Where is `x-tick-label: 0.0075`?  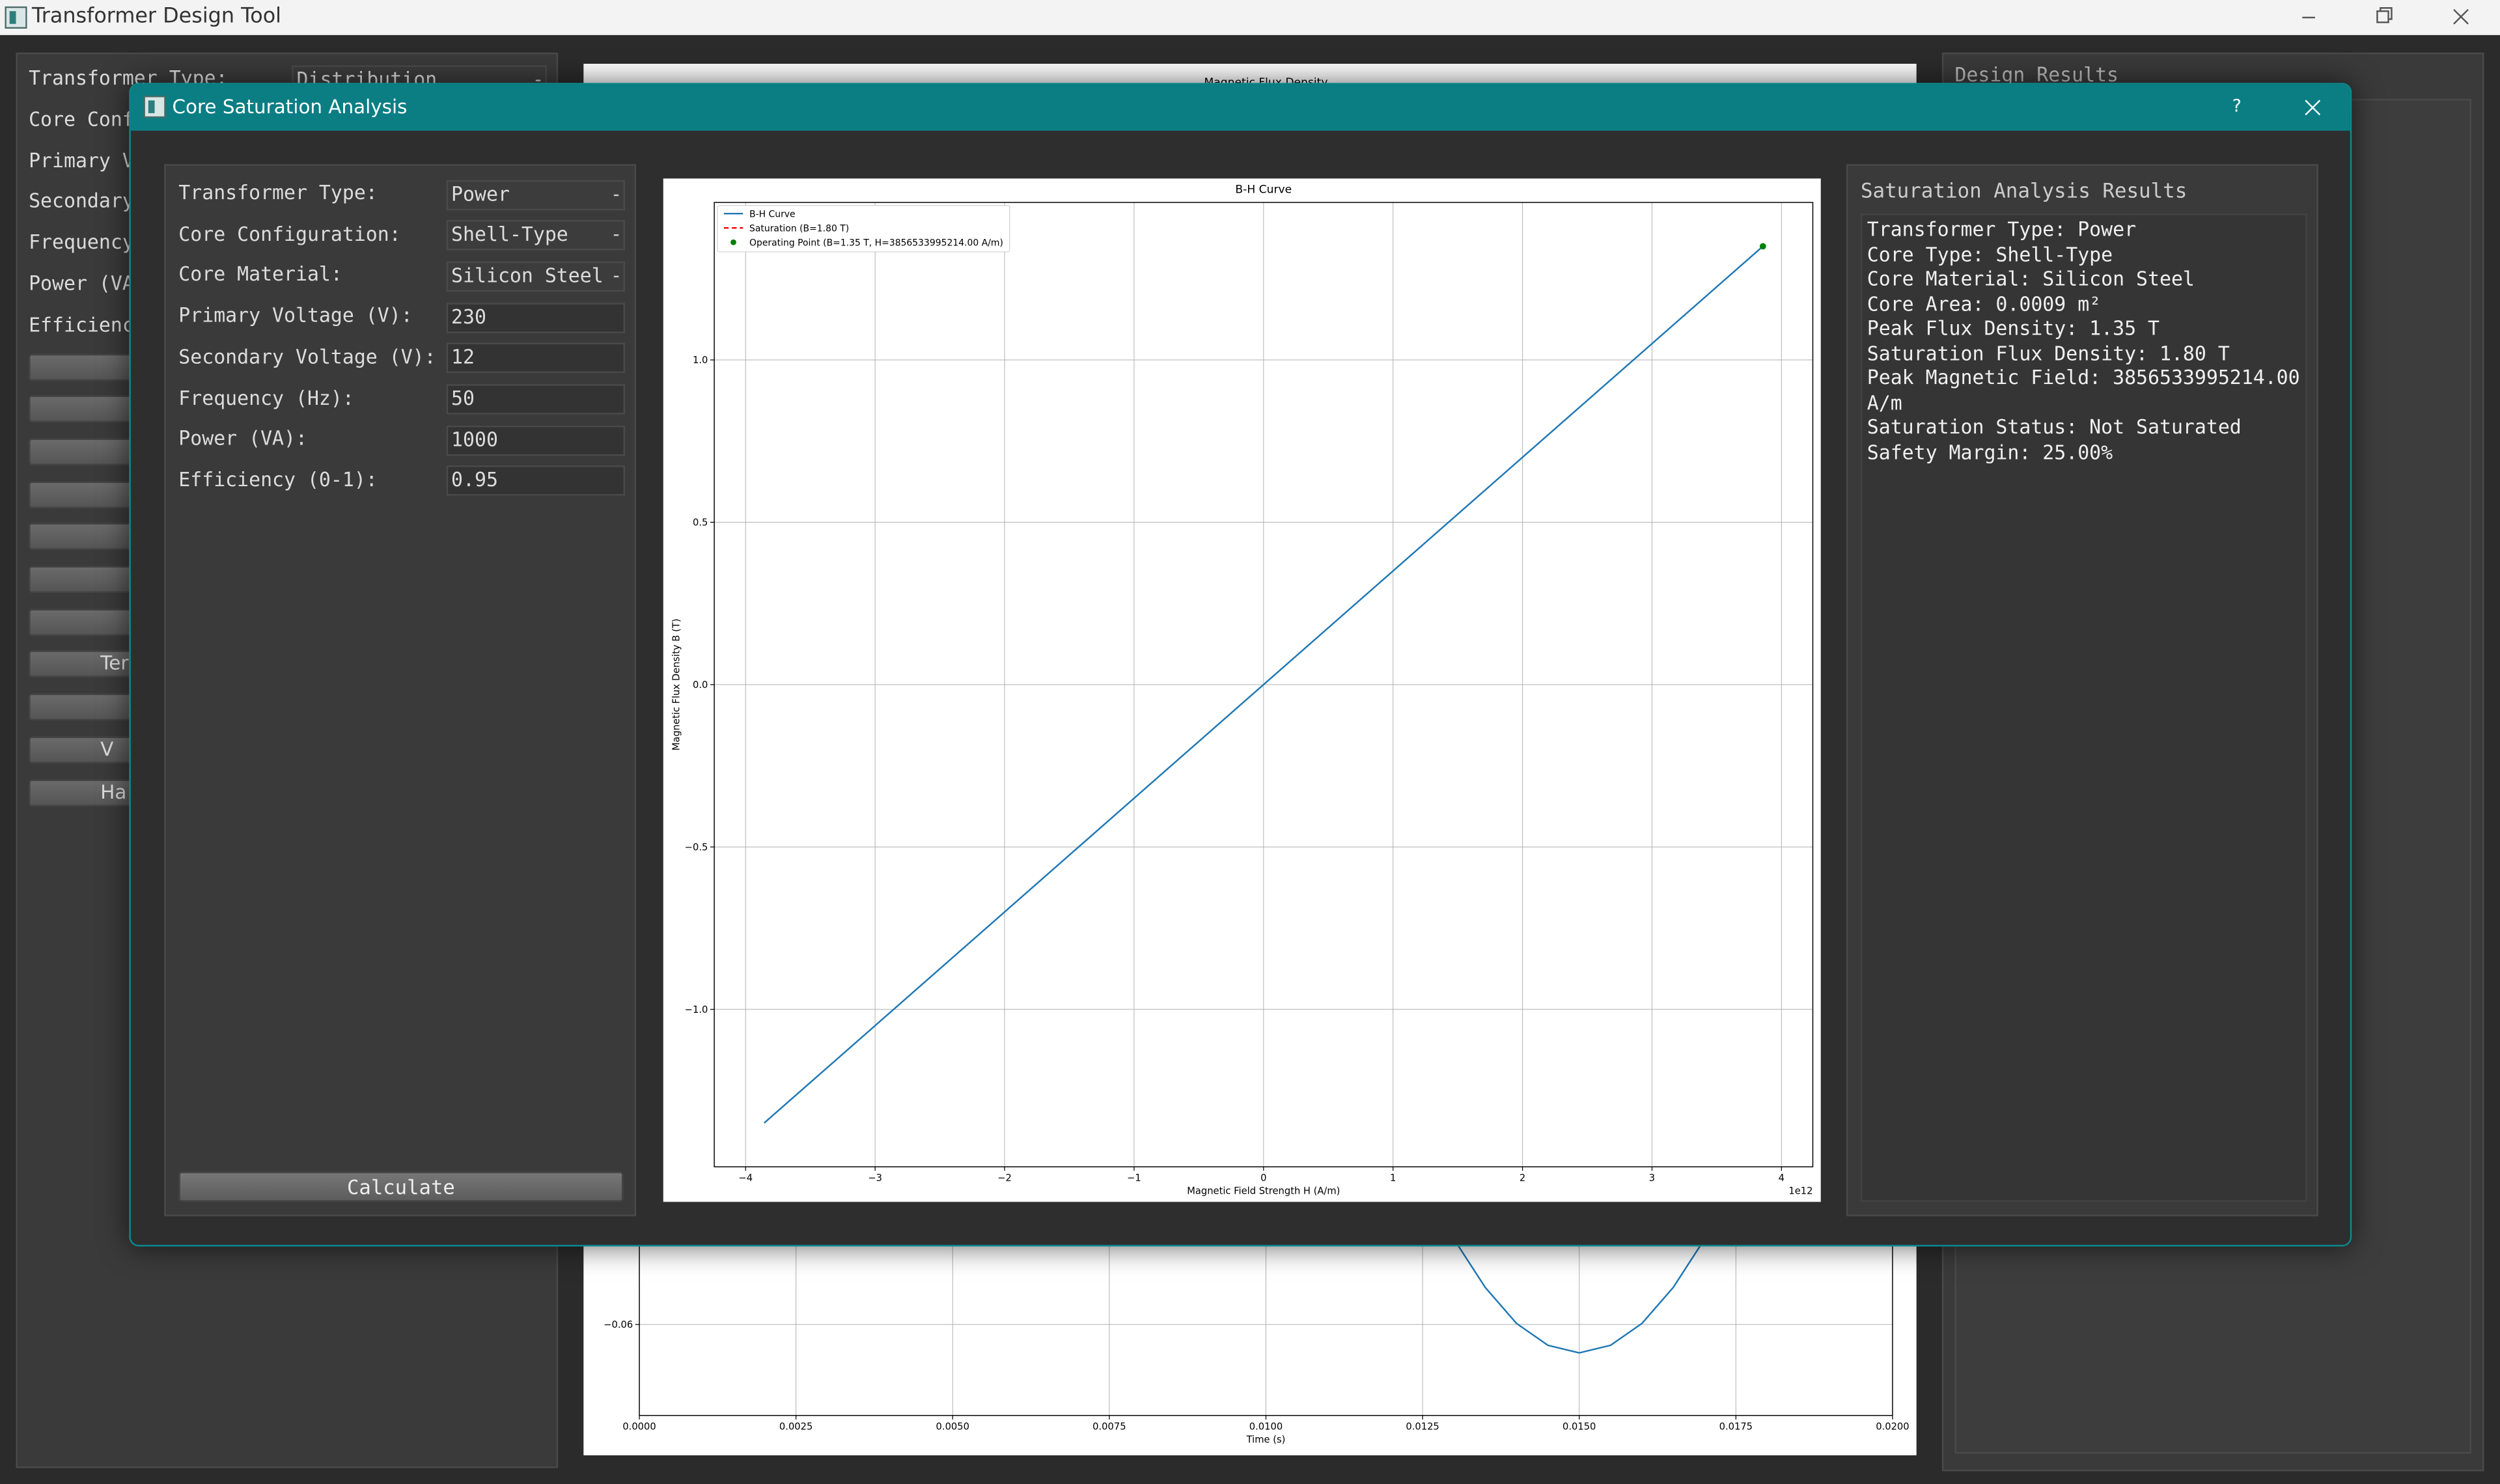 x-tick-label: 0.0075 is located at coordinates (1109, 1427).